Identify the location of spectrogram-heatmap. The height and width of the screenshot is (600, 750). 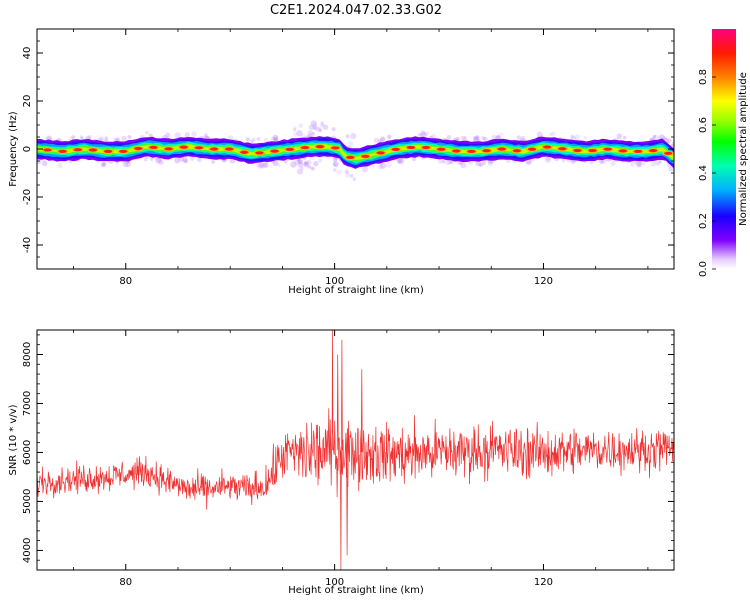
(355, 150).